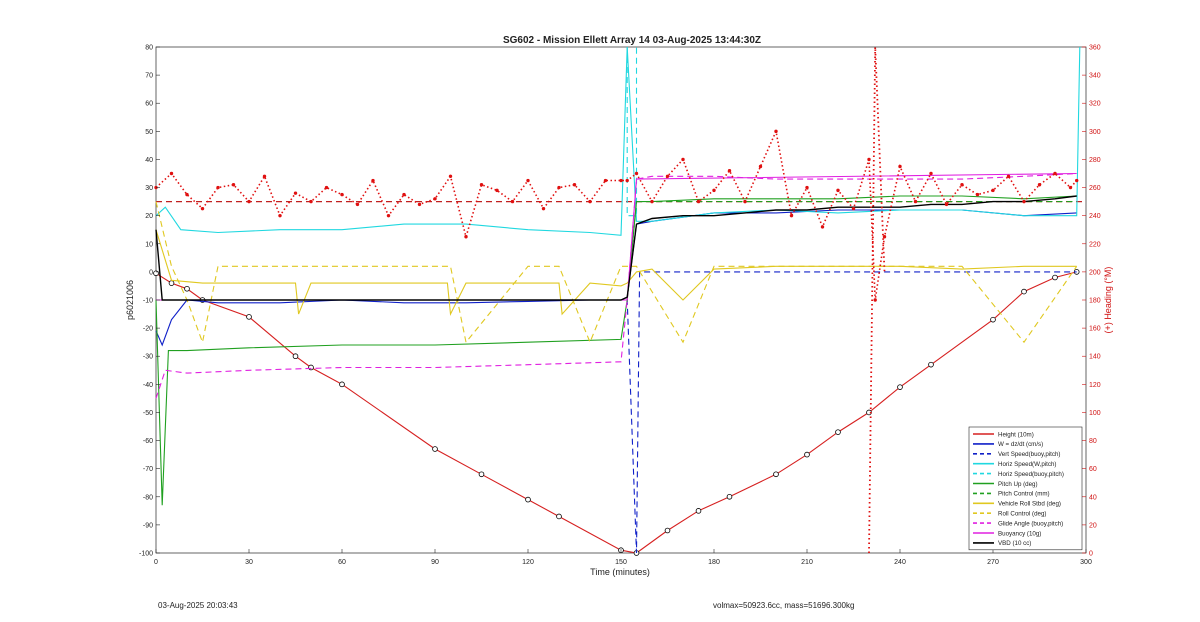  Describe the element at coordinates (1095, 272) in the screenshot. I see `y2-tick-label: 200` at that location.